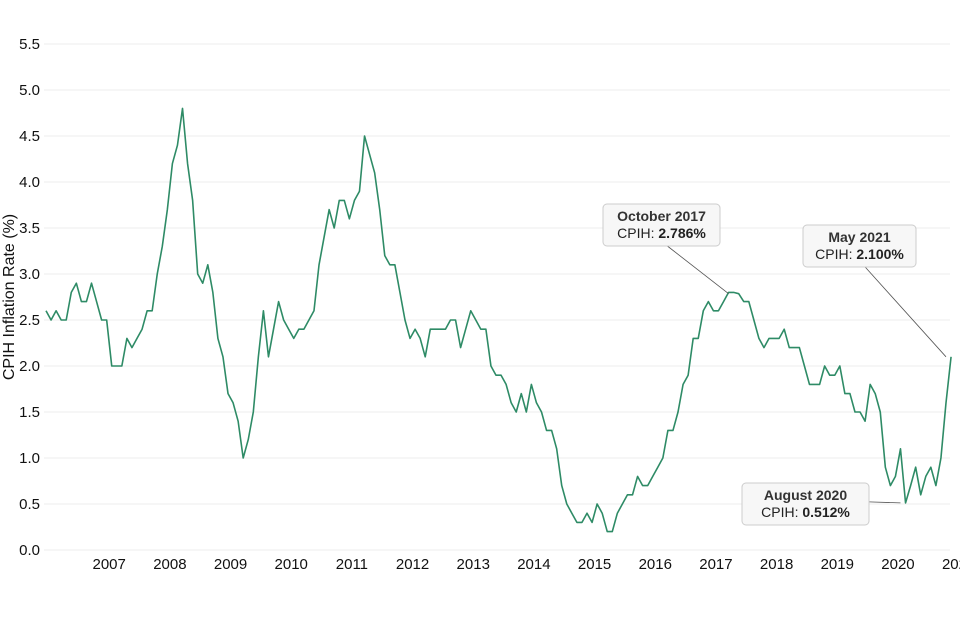 Image resolution: width=960 pixels, height=640 pixels. What do you see at coordinates (9, 297) in the screenshot?
I see `y-axis-title: CPIH Inflation Rate (%)` at bounding box center [9, 297].